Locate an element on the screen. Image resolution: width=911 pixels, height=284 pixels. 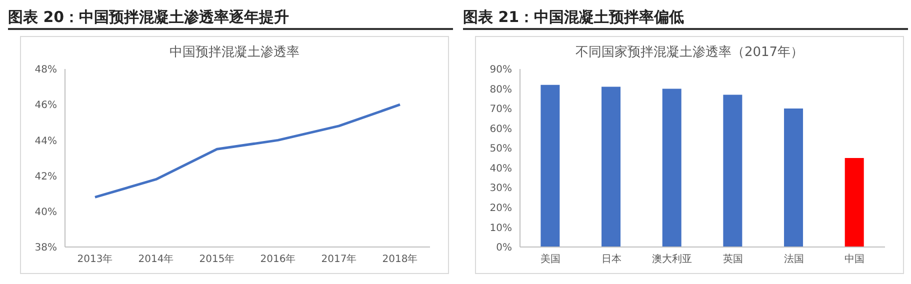
y-tick-label: 42% is located at coordinates (45, 176).